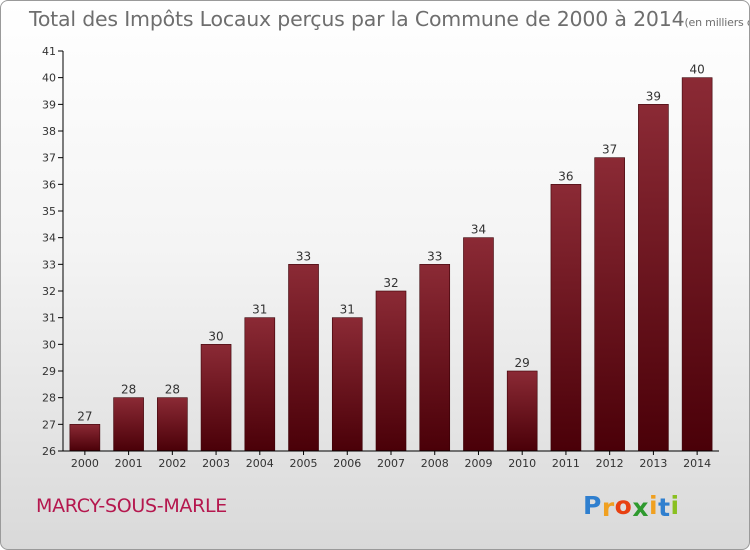 Image resolution: width=750 pixels, height=550 pixels. Describe the element at coordinates (215, 336) in the screenshot. I see `data-label-2003: 30` at that location.